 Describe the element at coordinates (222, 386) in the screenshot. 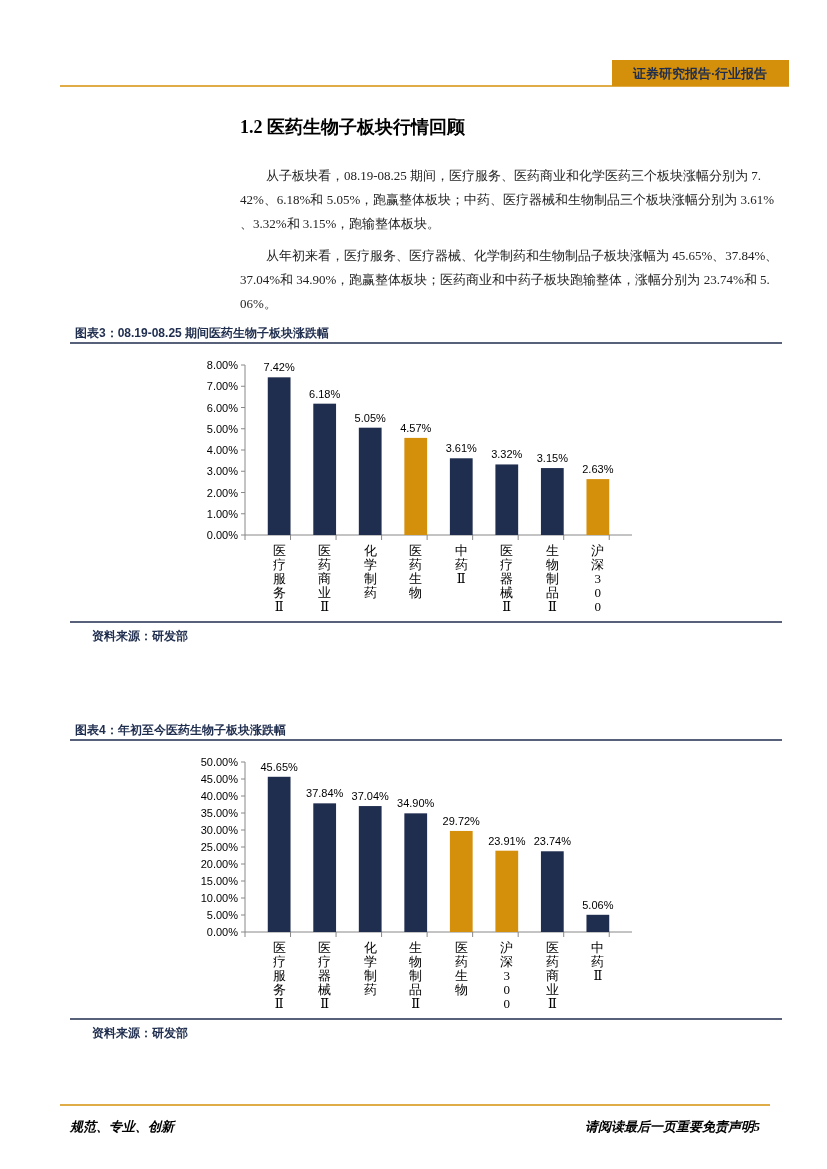

I see `y-tick-label: 7.00%` at that location.